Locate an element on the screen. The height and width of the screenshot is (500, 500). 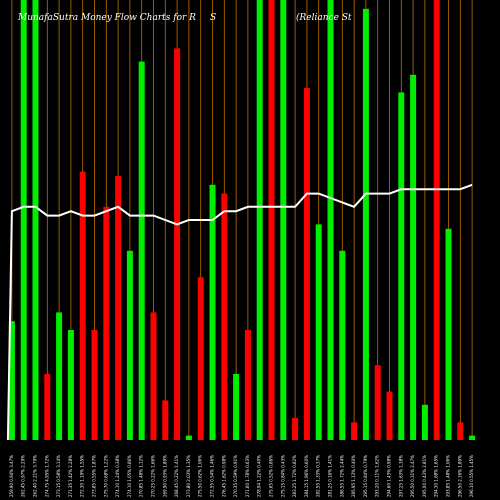
x-tick-label: 295.00 0.43% 2.81% is located at coordinates (424, 476).